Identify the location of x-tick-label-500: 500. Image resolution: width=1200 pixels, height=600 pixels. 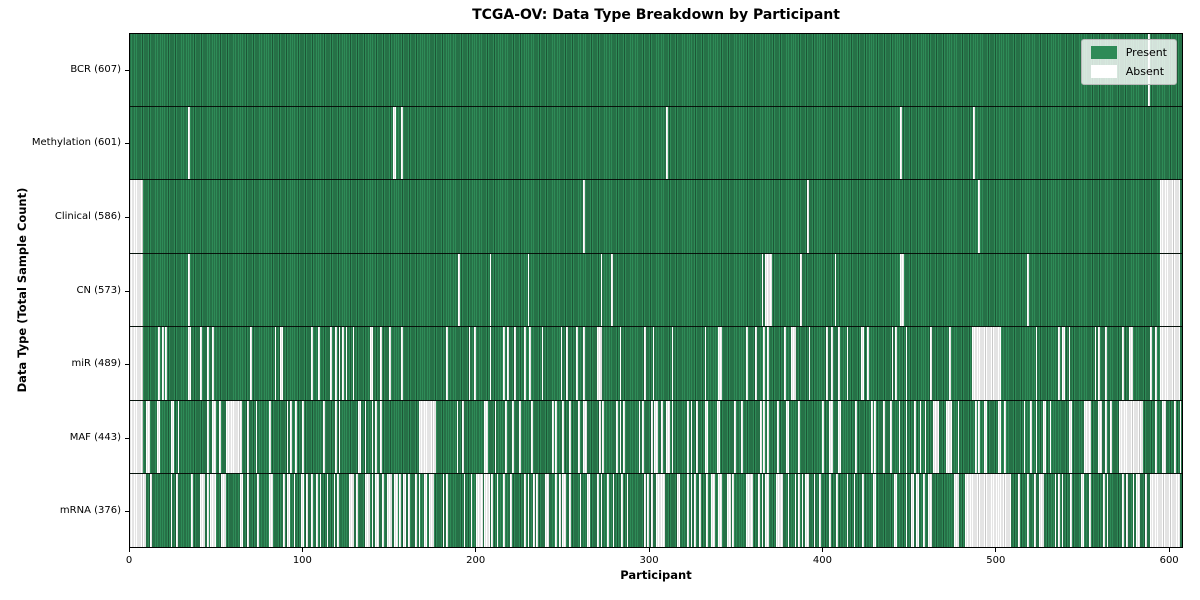
(996, 560).